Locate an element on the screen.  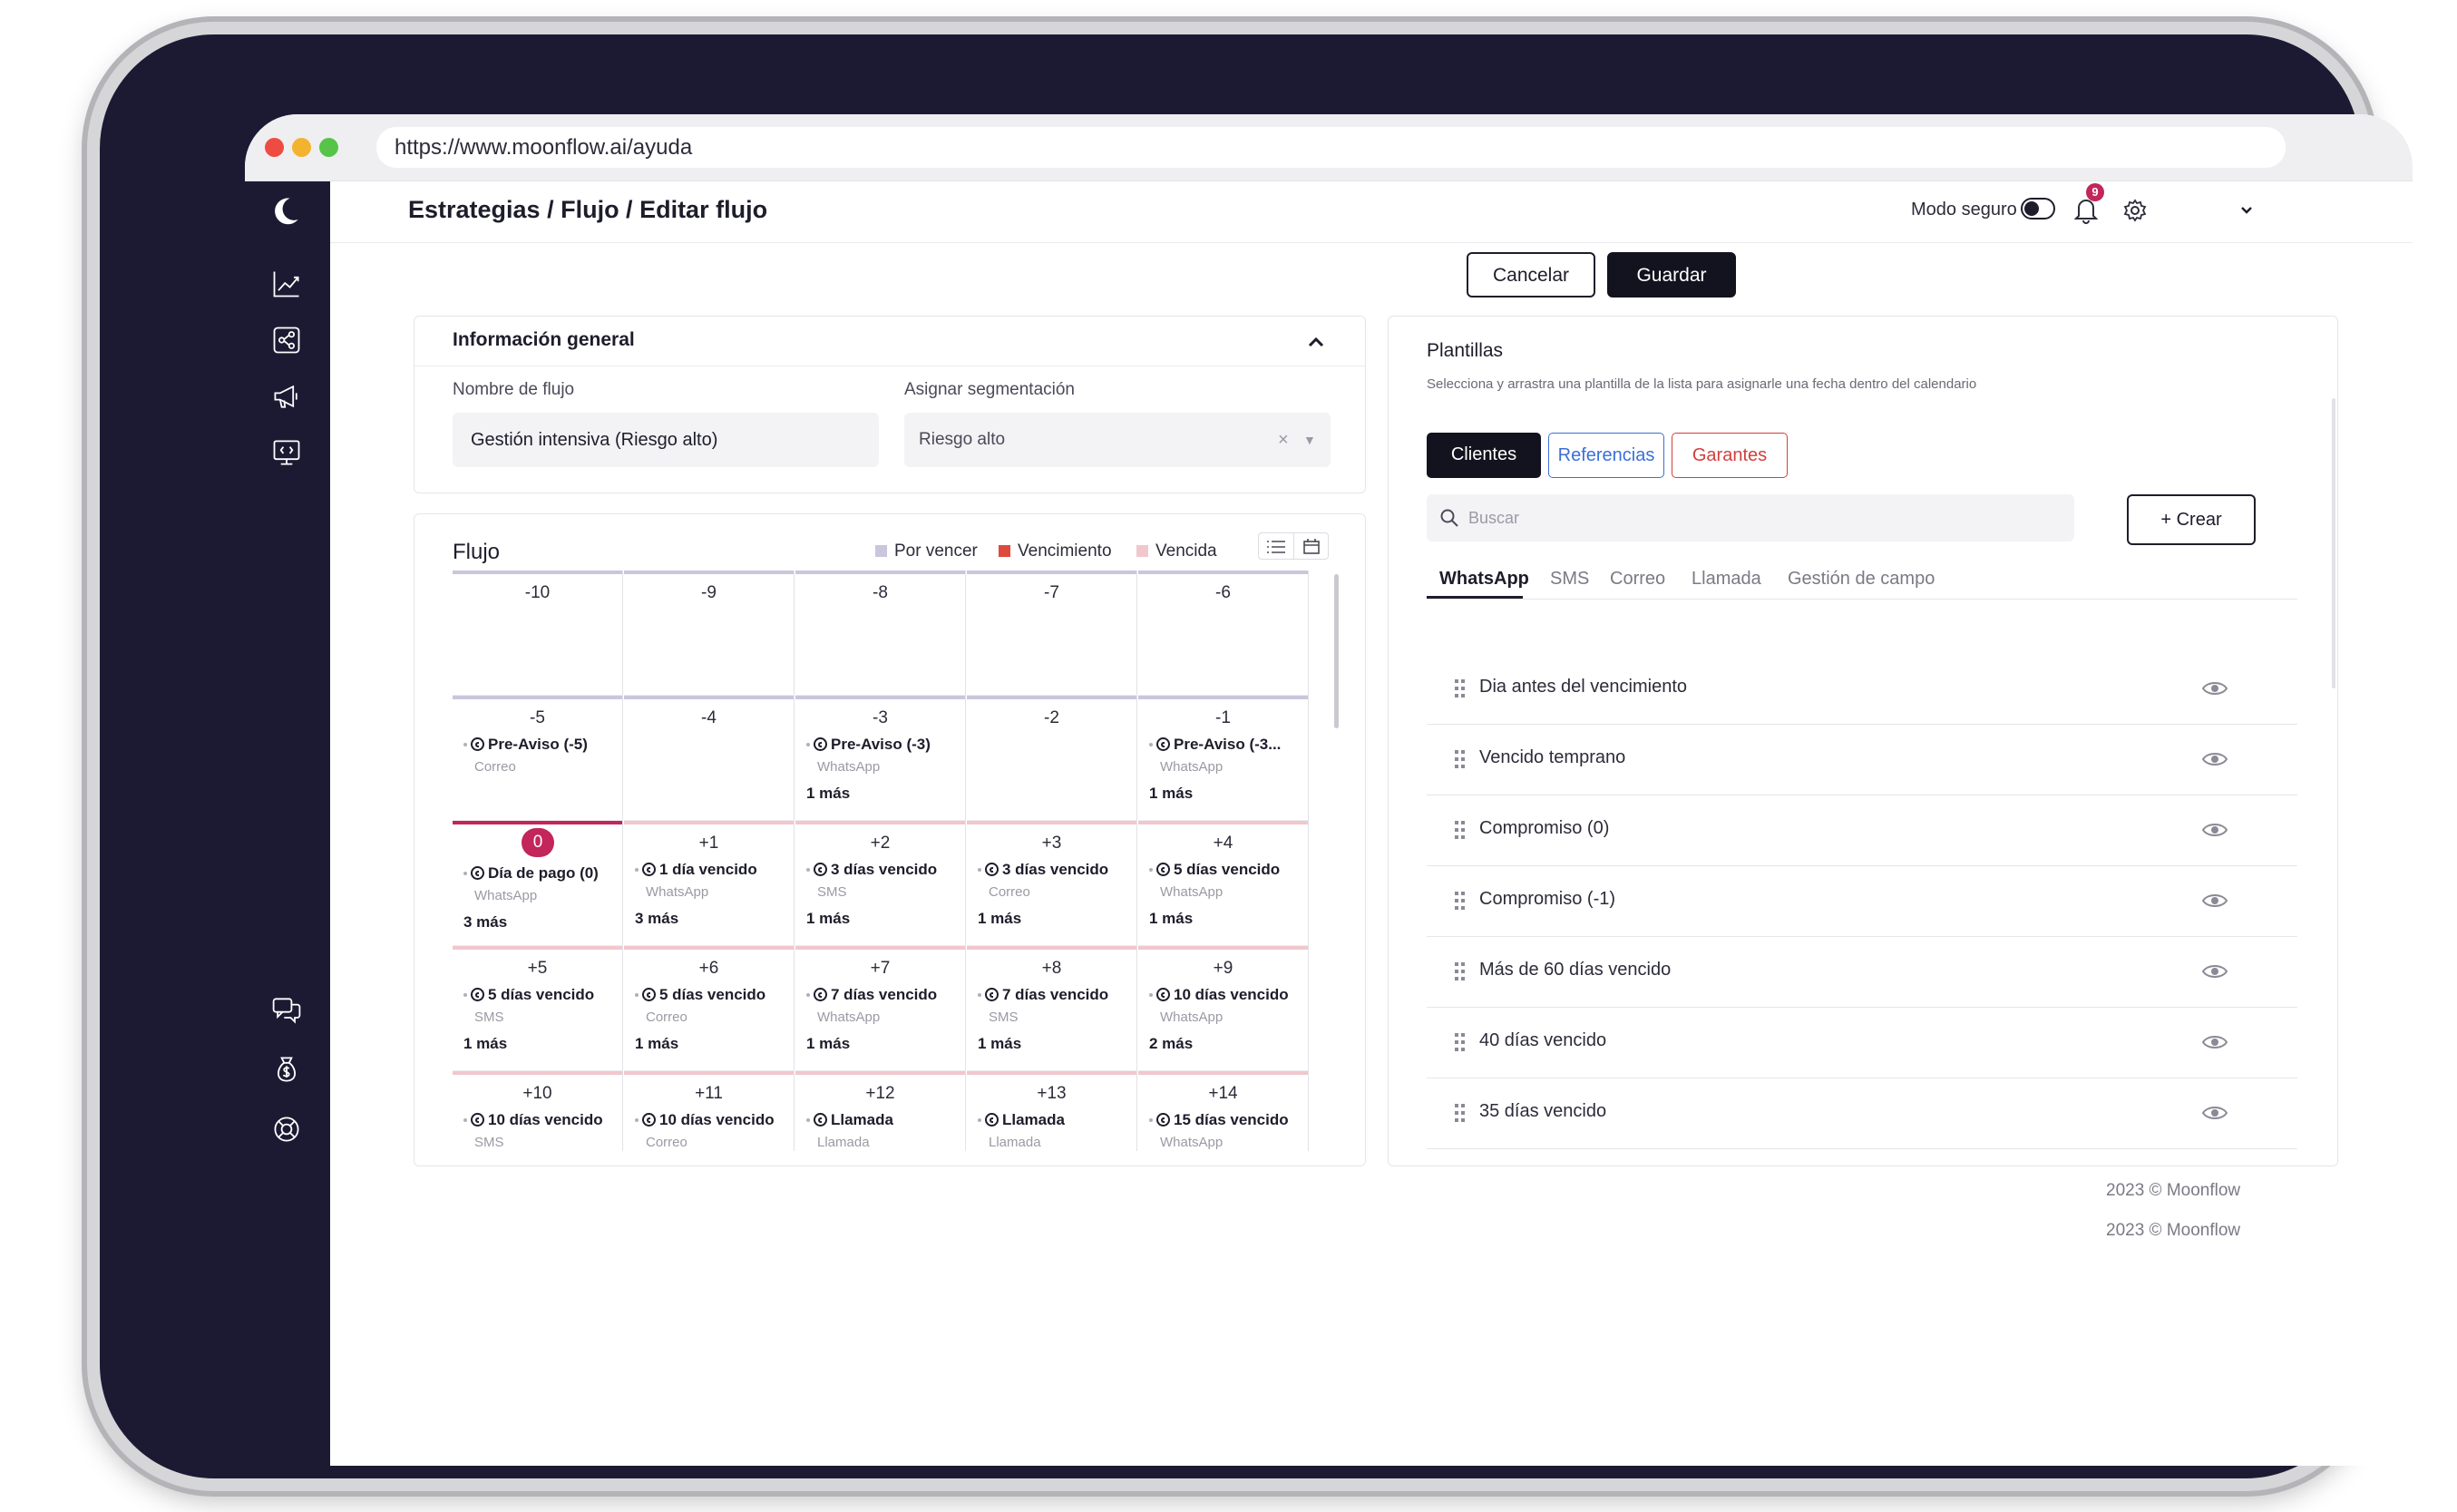
calendar-day-cell: -6 is located at coordinates (1223, 633).